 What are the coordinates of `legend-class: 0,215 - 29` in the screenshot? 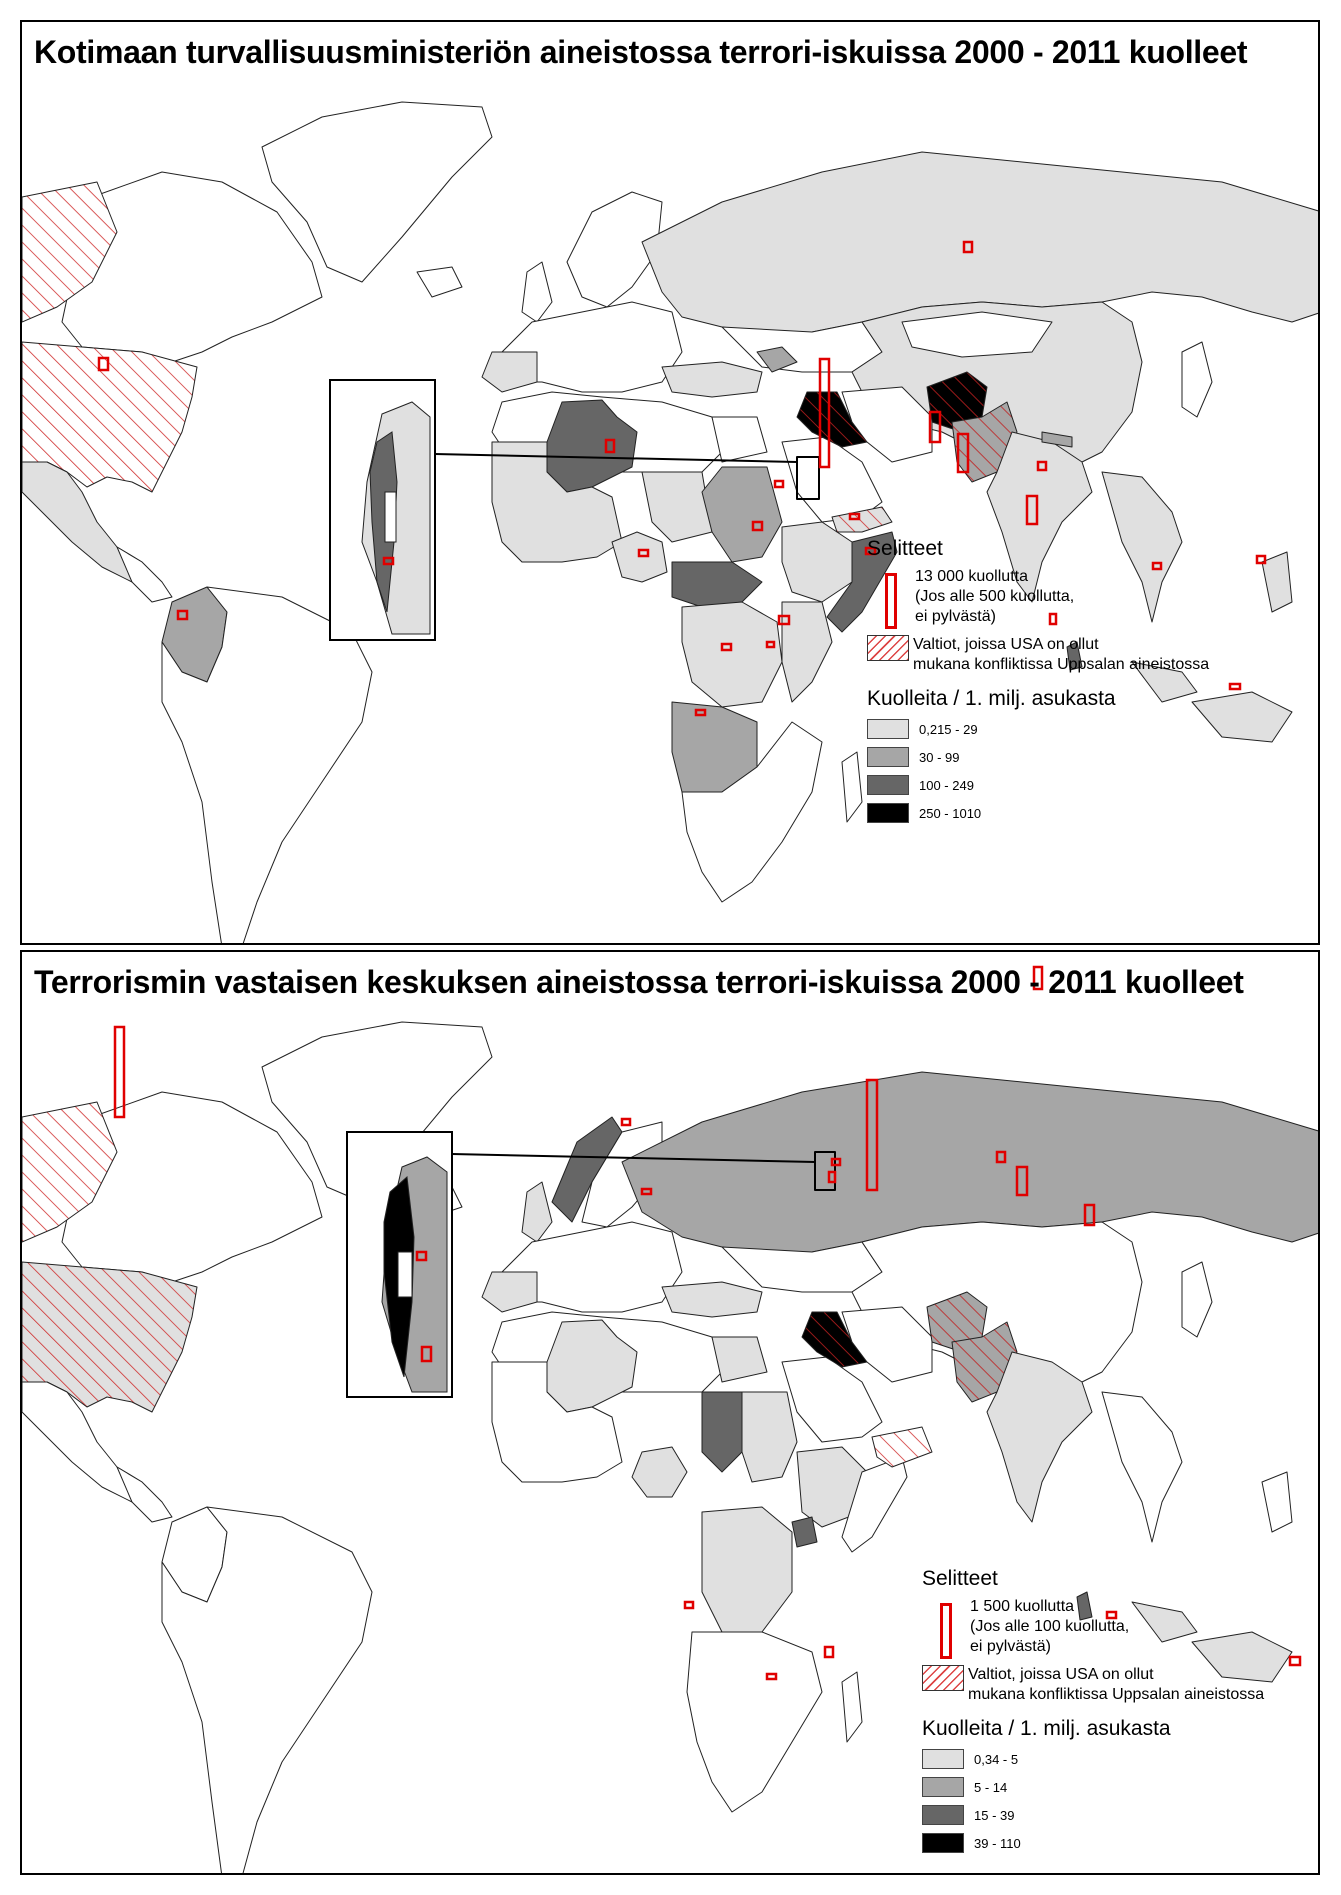 It's located at (1038, 729).